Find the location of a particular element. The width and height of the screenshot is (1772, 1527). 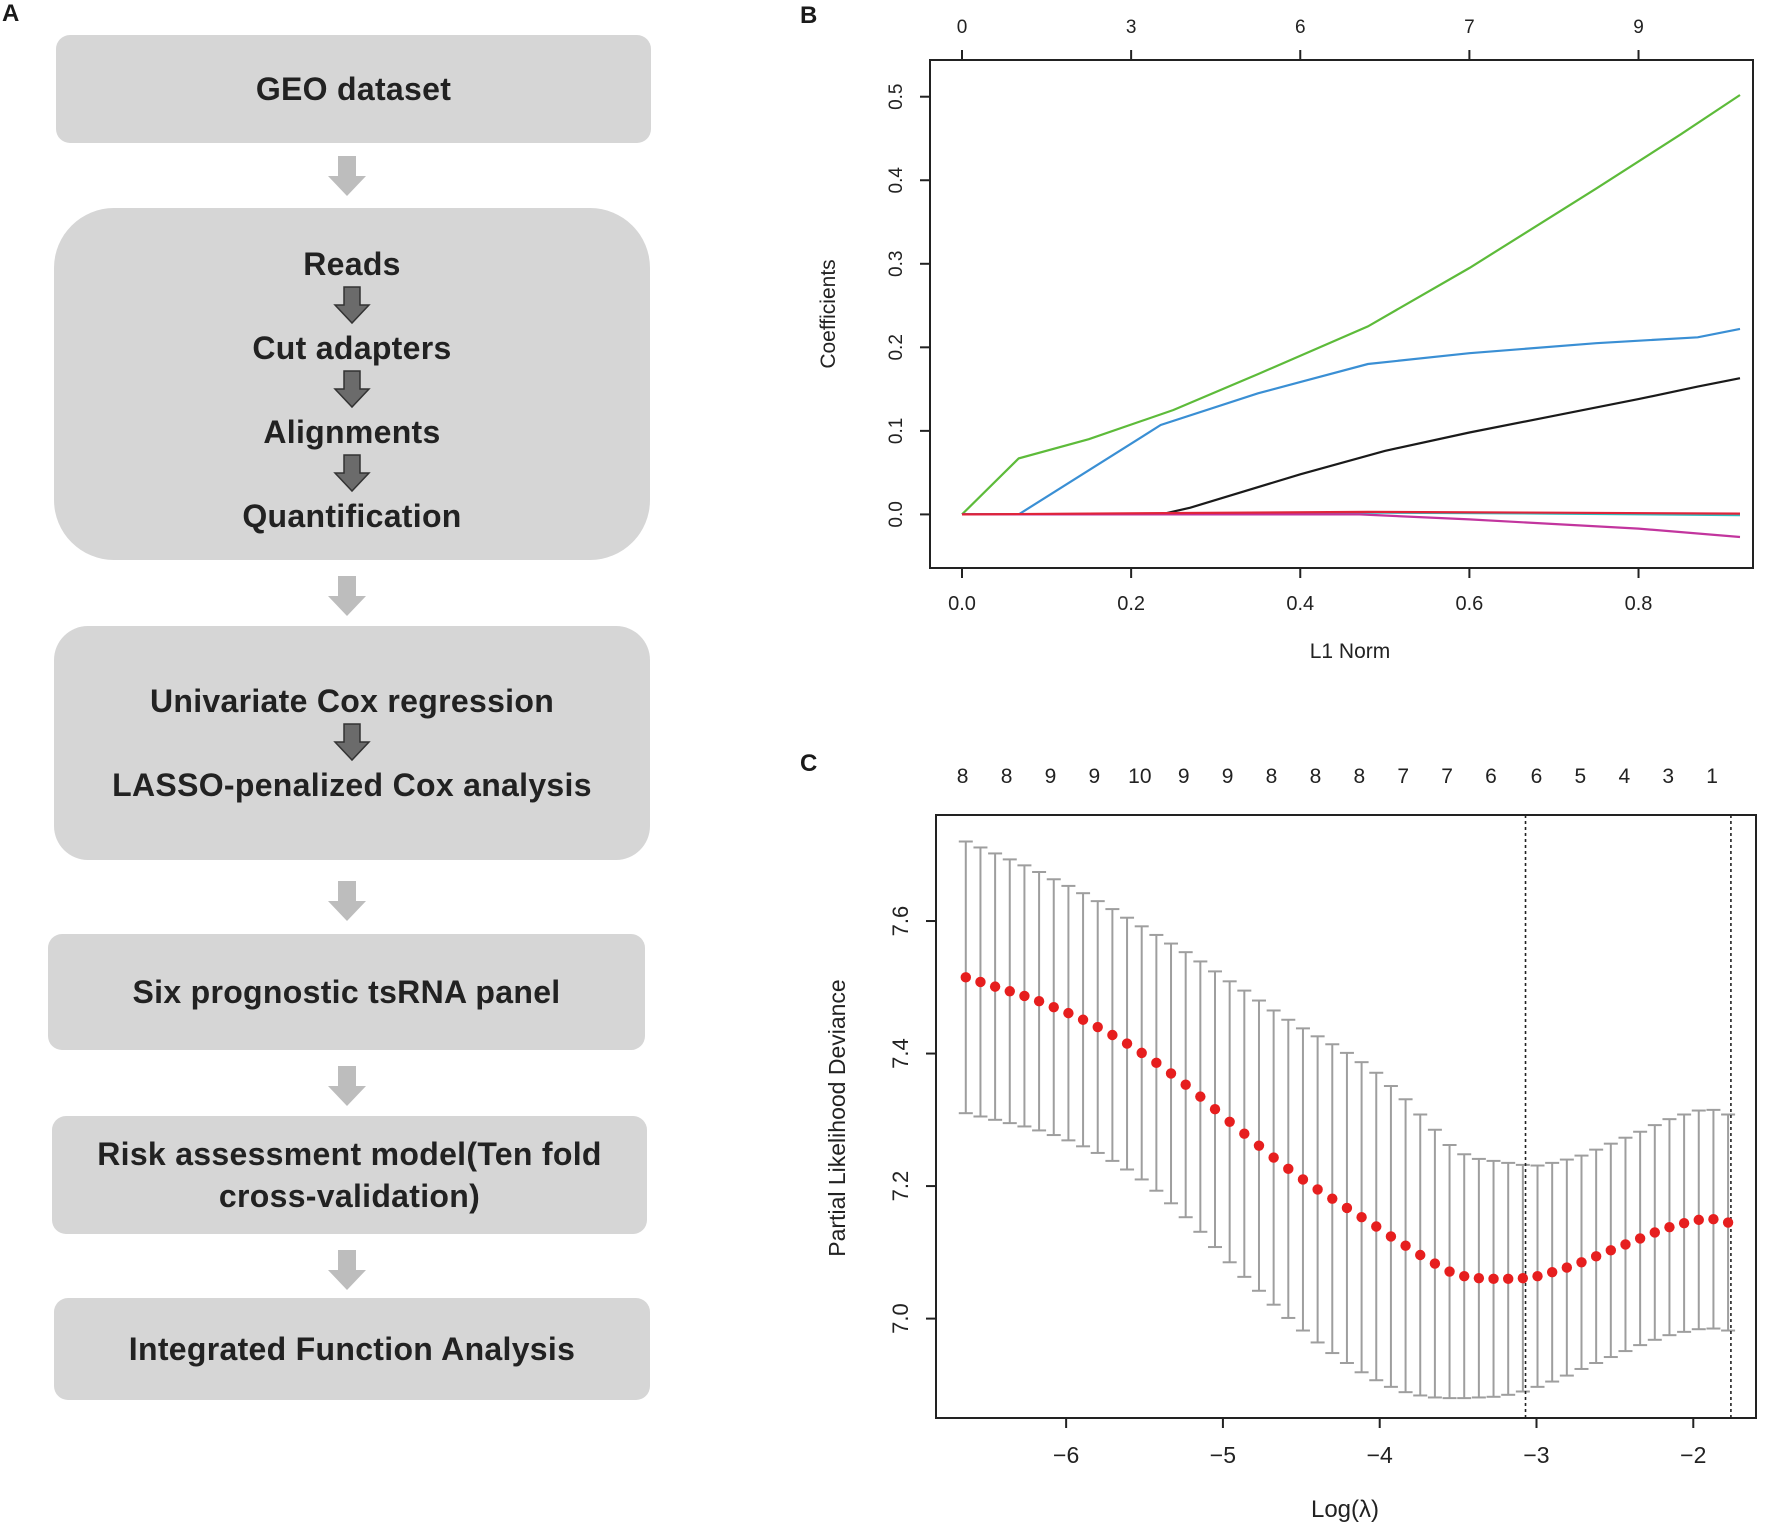

top-count-label: 3 is located at coordinates (1668, 776).